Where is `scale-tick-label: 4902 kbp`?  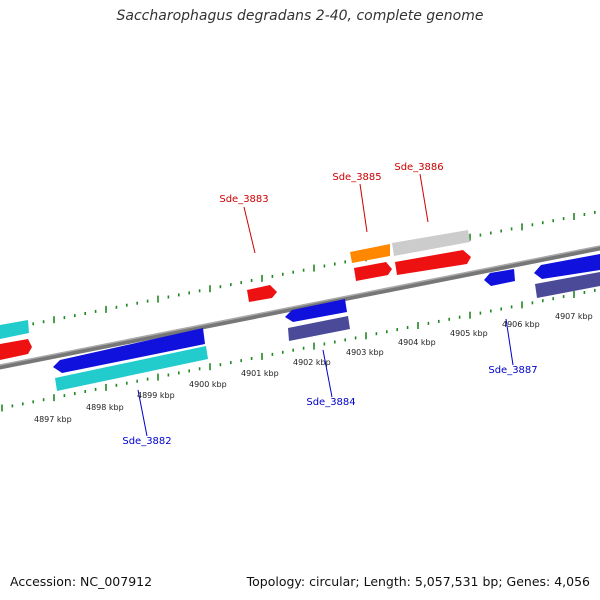 scale-tick-label: 4902 kbp is located at coordinates (312, 362).